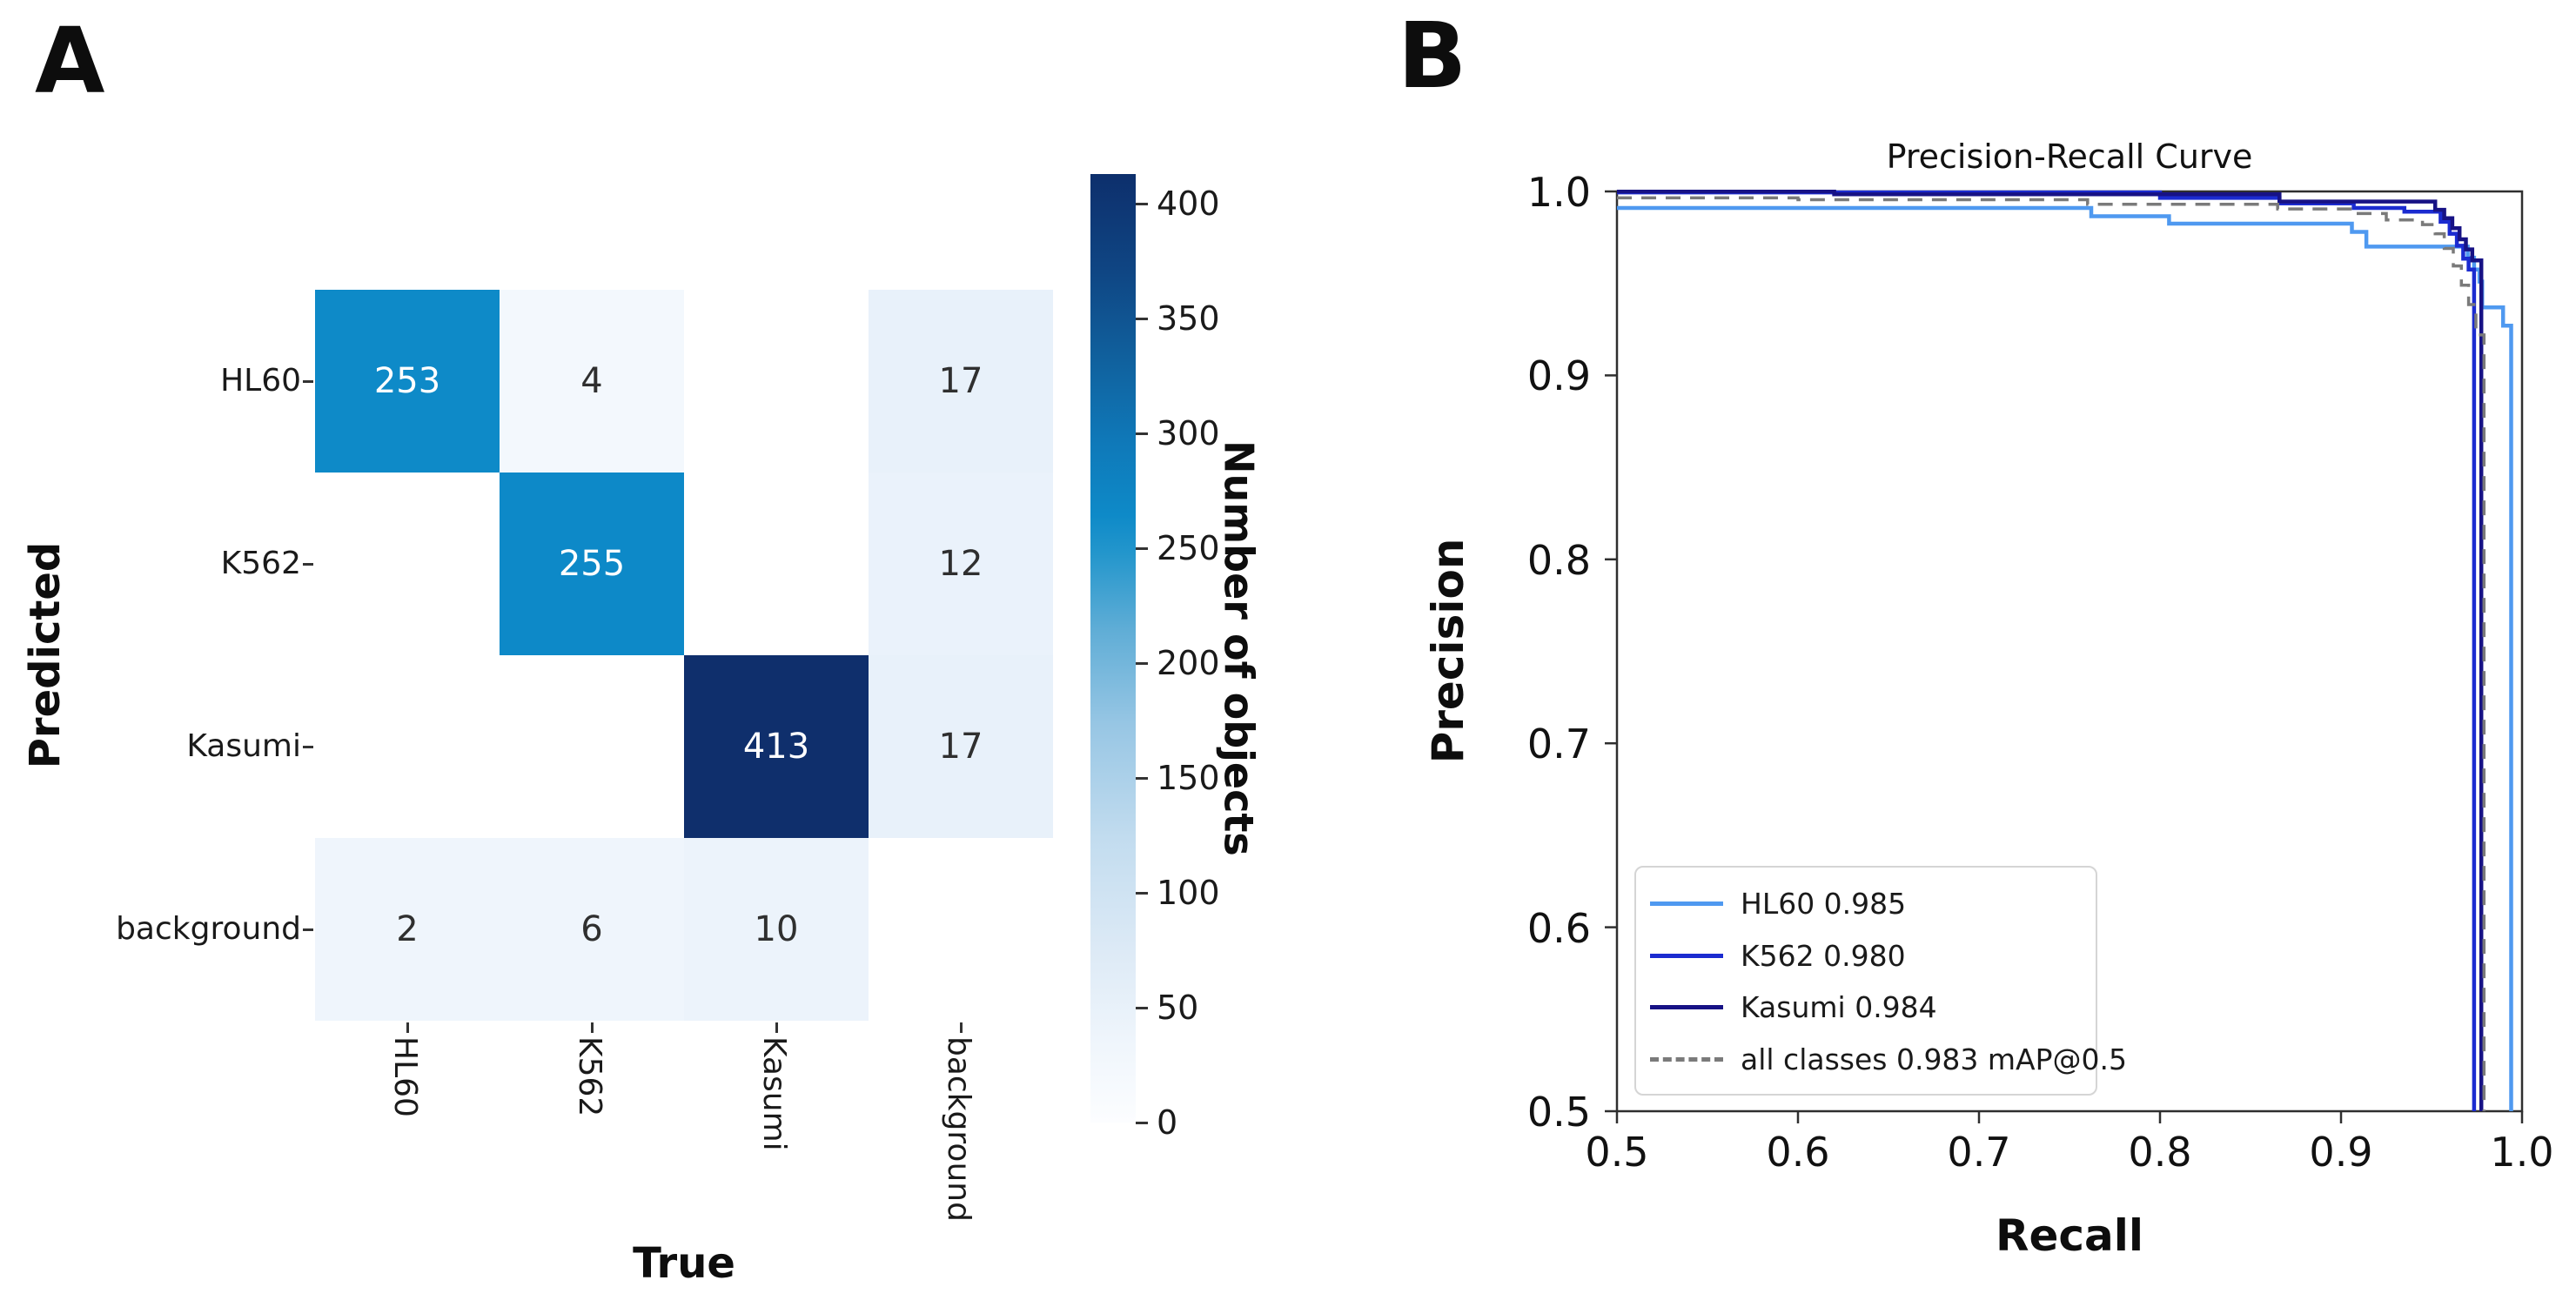 Image resolution: width=2576 pixels, height=1307 pixels. What do you see at coordinates (684, 1263) in the screenshot?
I see `true-axis-title: True` at bounding box center [684, 1263].